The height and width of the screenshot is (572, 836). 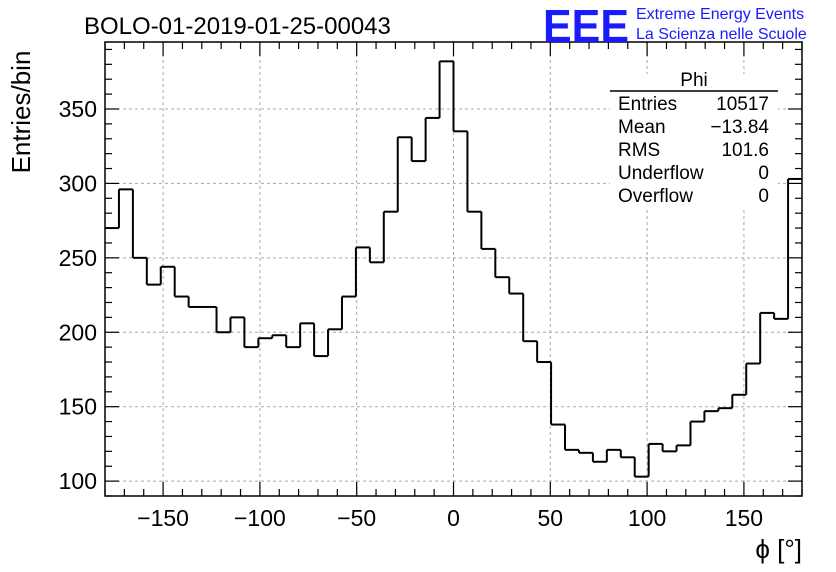 I want to click on y-axis-title: Entries/bin, so click(x=21, y=112).